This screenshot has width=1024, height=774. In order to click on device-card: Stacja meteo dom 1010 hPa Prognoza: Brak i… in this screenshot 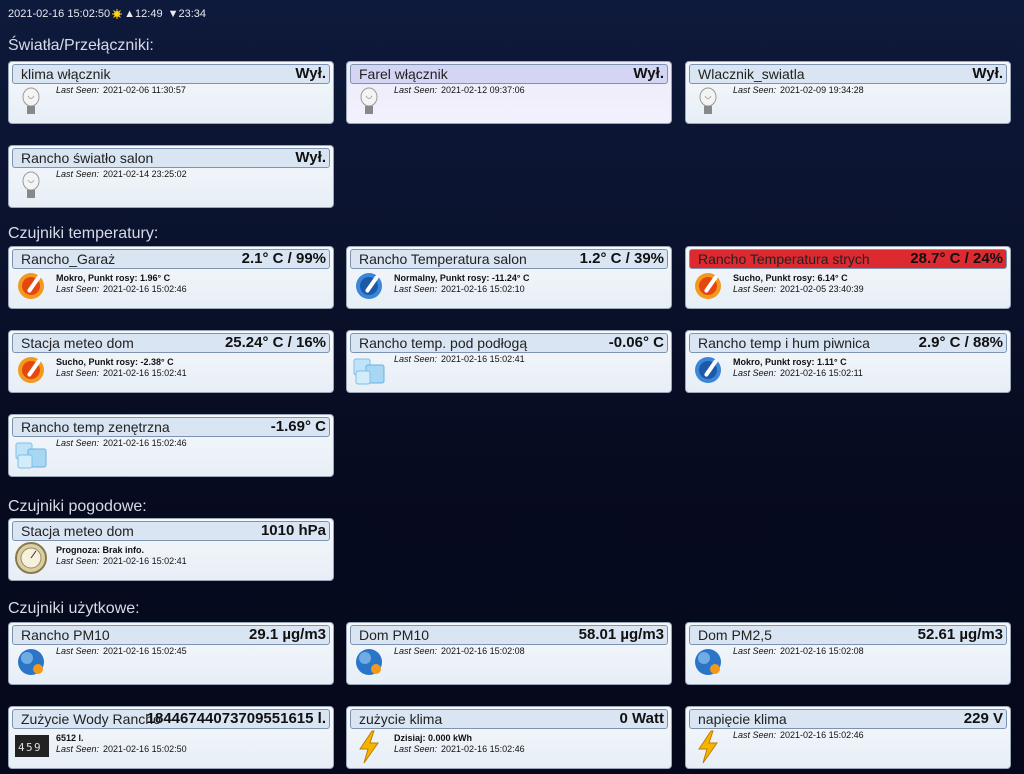, I will do `click(171, 549)`.